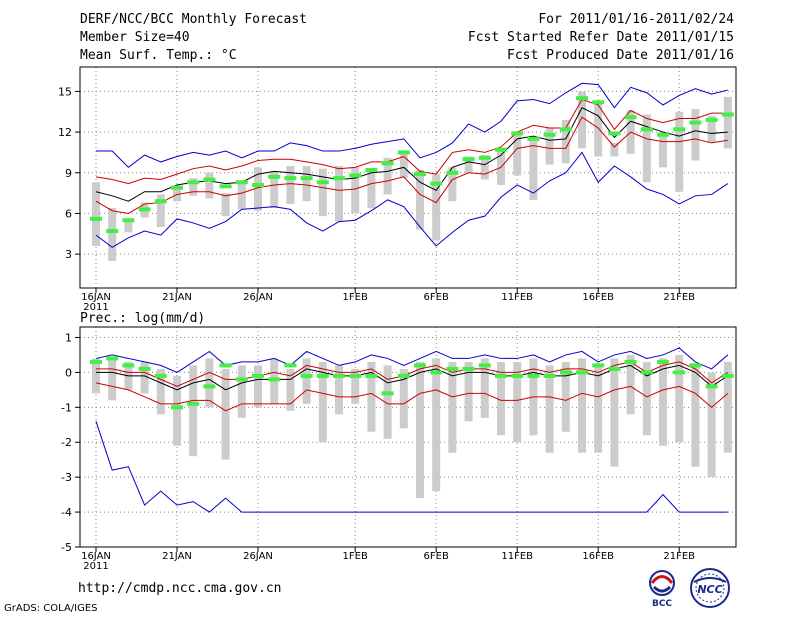  What do you see at coordinates (662, 589) in the screenshot?
I see `bcc-logo: BCC` at bounding box center [662, 589].